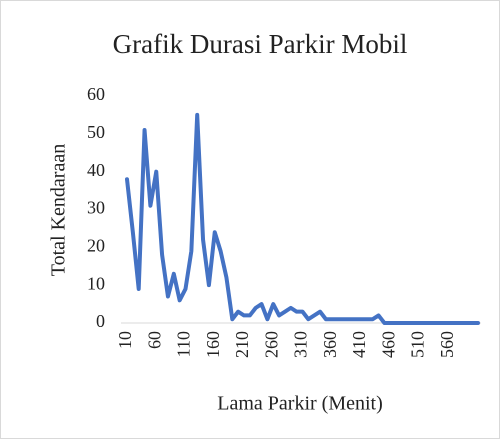 The image size is (500, 439). Describe the element at coordinates (96, 94) in the screenshot. I see `y-tick-label: 60` at that location.